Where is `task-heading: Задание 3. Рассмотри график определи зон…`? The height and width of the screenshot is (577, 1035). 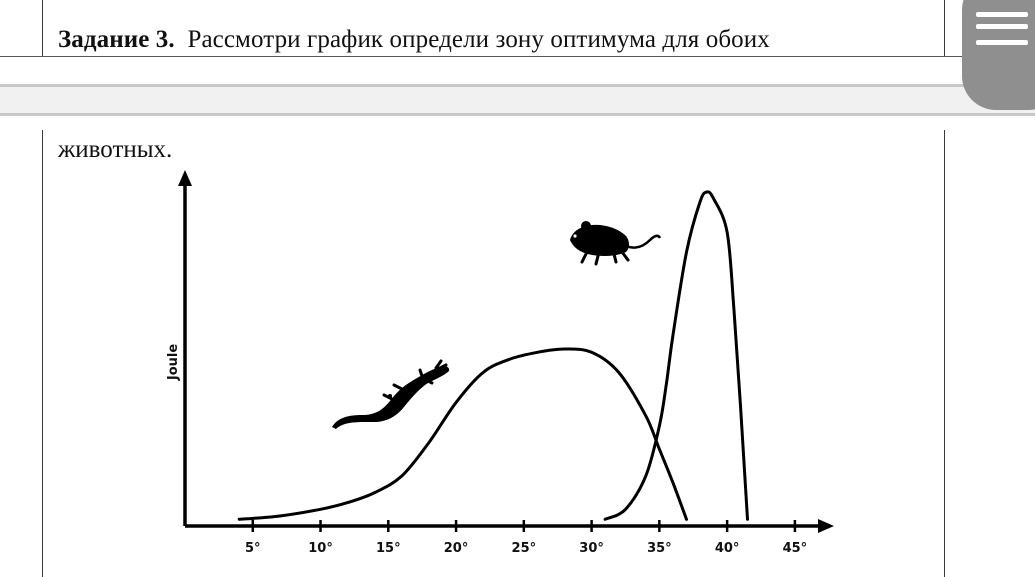 task-heading: Задание 3. Рассмотри график определи зон… is located at coordinates (414, 40).